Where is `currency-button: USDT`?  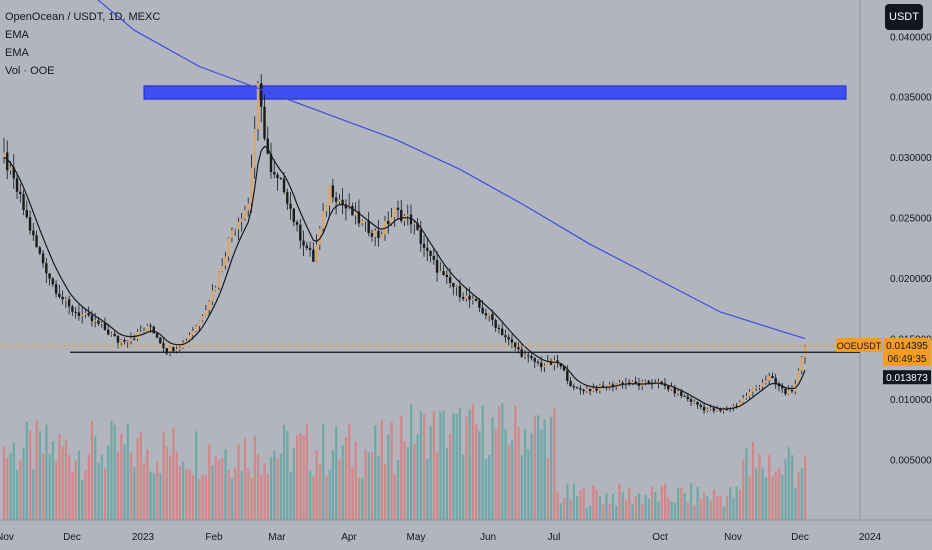 currency-button: USDT is located at coordinates (904, 17).